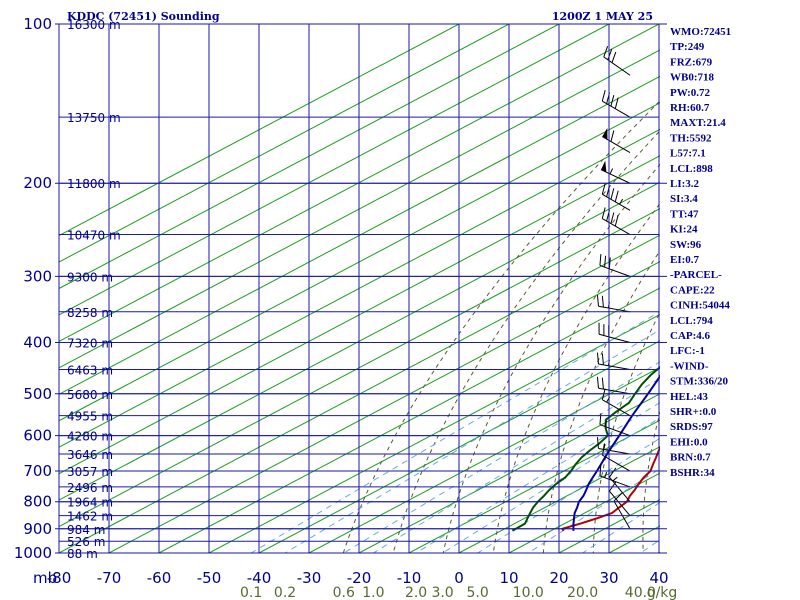  What do you see at coordinates (662, 592) in the screenshot?
I see `mixing-ratio-unit: g/kg` at bounding box center [662, 592].